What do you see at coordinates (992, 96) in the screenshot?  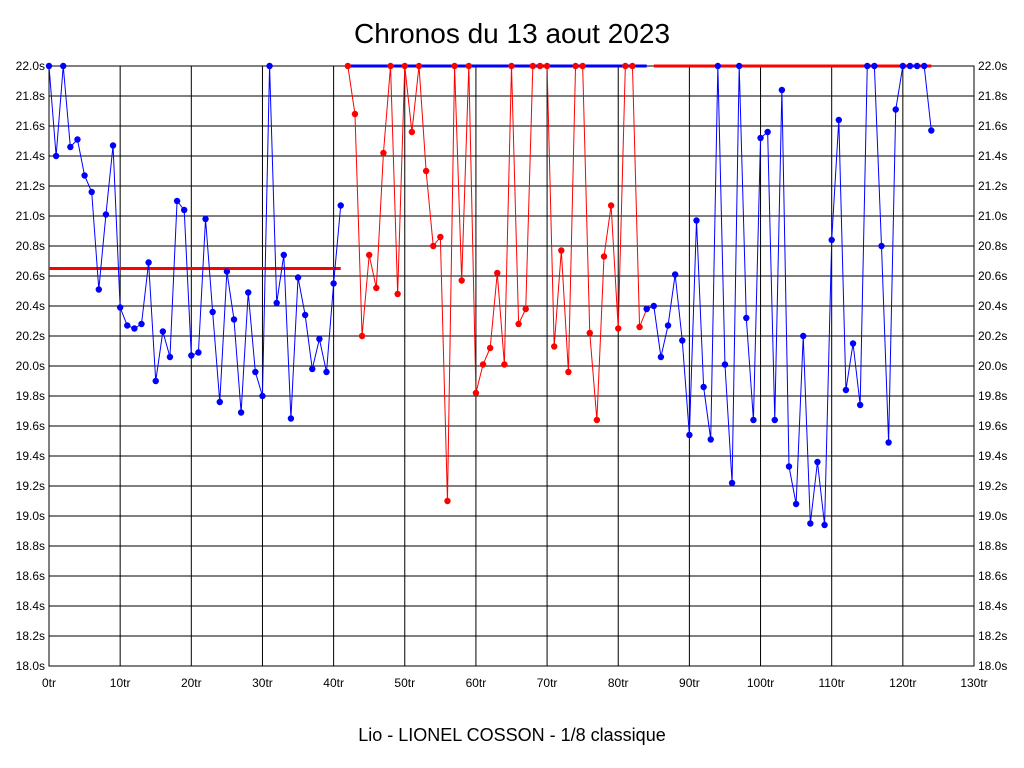 I see `y-tick-label-right: 21.8s` at bounding box center [992, 96].